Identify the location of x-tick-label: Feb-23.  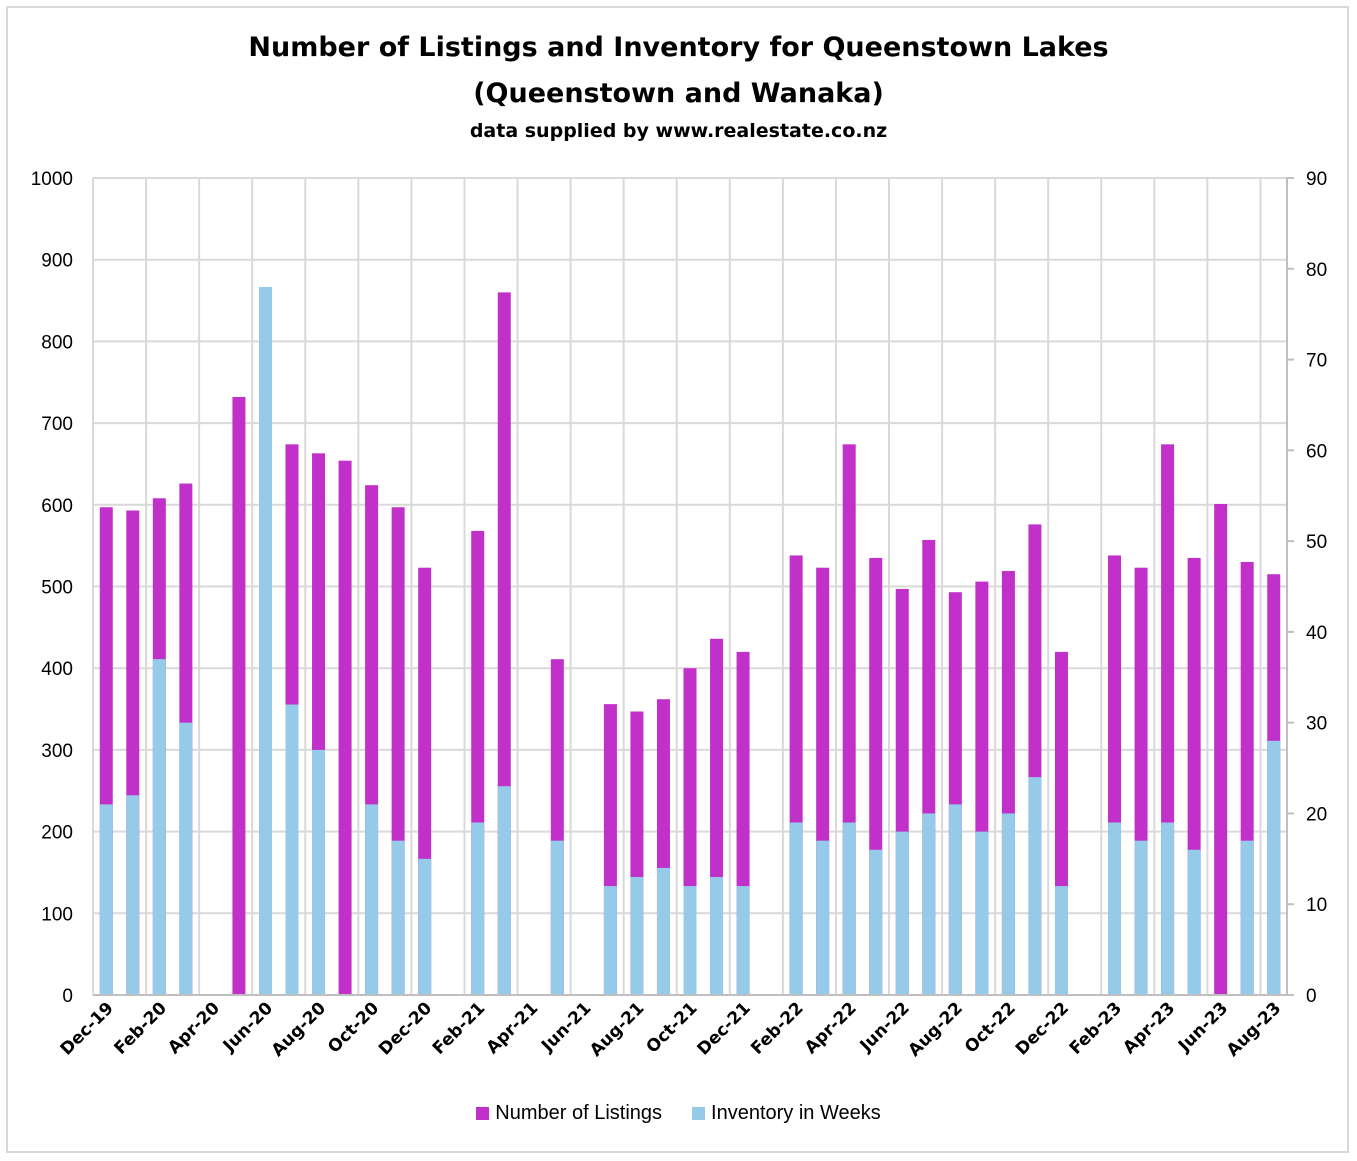
(1096, 1028).